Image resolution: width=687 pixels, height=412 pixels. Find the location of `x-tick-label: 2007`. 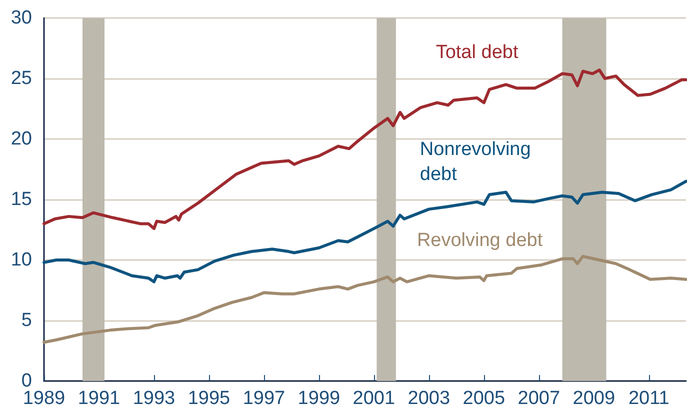

x-tick-label: 2007 is located at coordinates (539, 398).